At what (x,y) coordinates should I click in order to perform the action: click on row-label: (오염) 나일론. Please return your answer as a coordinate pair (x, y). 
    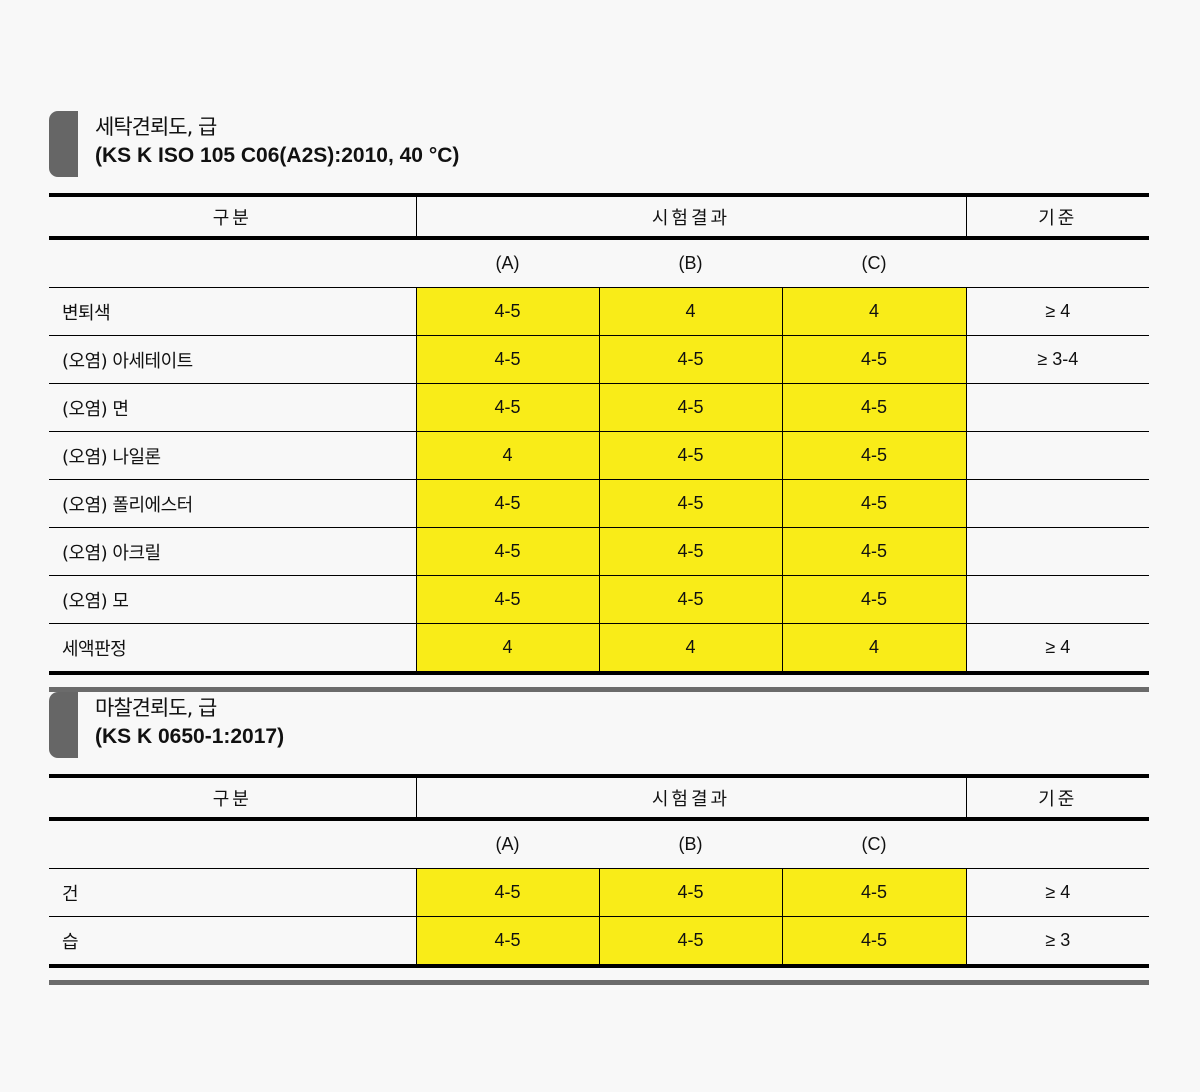
    Looking at the image, I should click on (232, 455).